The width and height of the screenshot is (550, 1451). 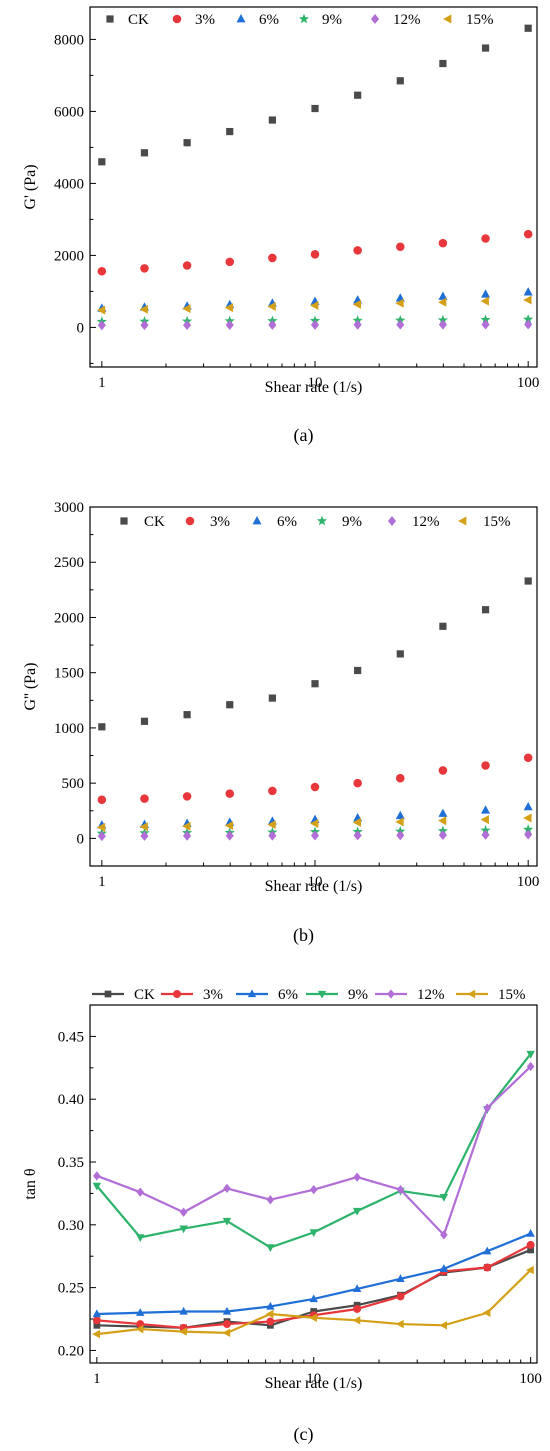 What do you see at coordinates (315, 654) in the screenshot?
I see `series-ck` at bounding box center [315, 654].